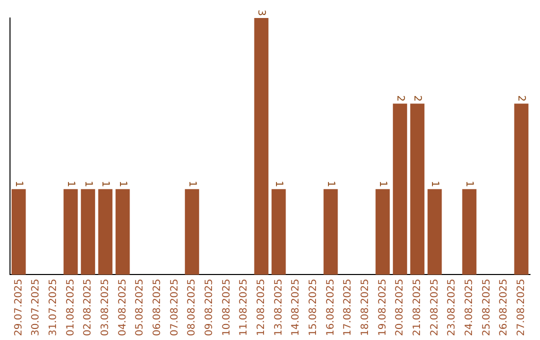  What do you see at coordinates (244, 307) in the screenshot?
I see `x-tick-label: 11.08.2025` at bounding box center [244, 307].